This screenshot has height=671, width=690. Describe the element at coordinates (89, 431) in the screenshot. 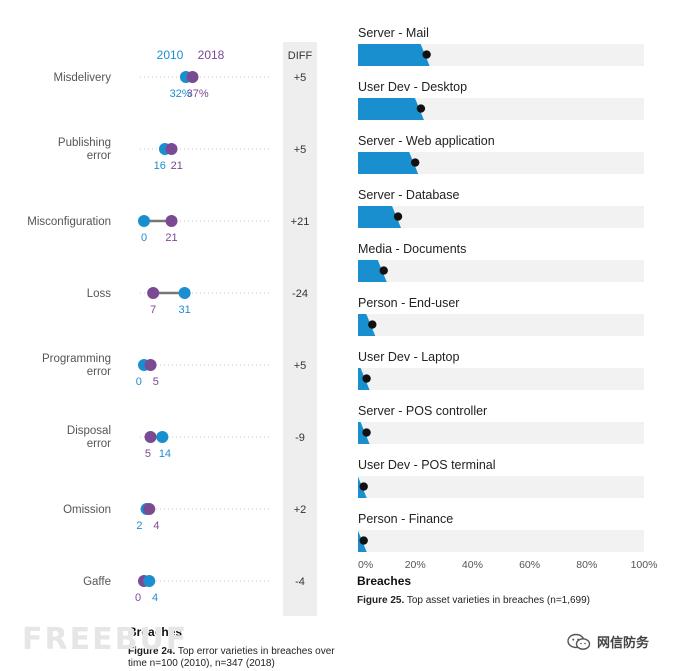

I see `category-label: Disposal` at that location.